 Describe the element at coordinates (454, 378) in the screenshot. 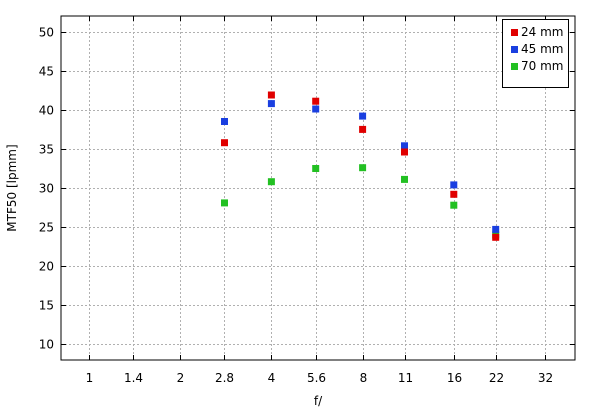

I see `x-tick-label: 16` at that location.